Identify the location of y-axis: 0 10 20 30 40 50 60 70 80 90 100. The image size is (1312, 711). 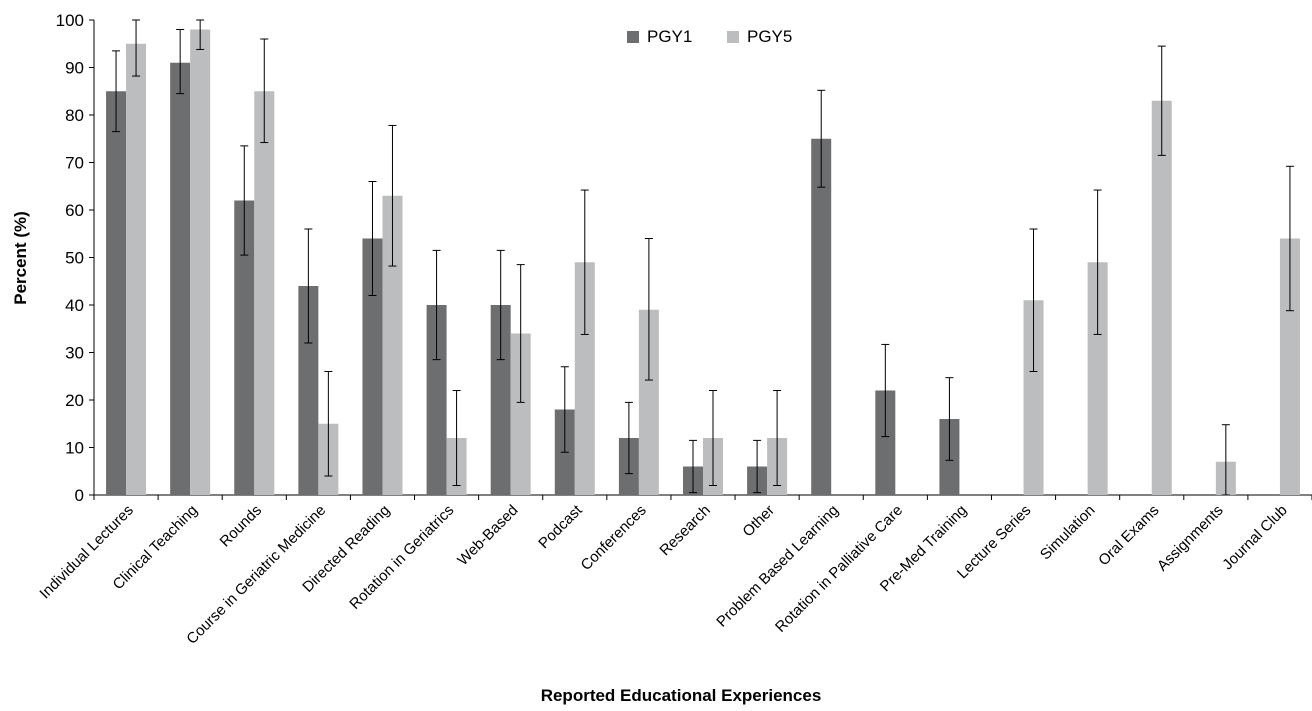
(75, 258).